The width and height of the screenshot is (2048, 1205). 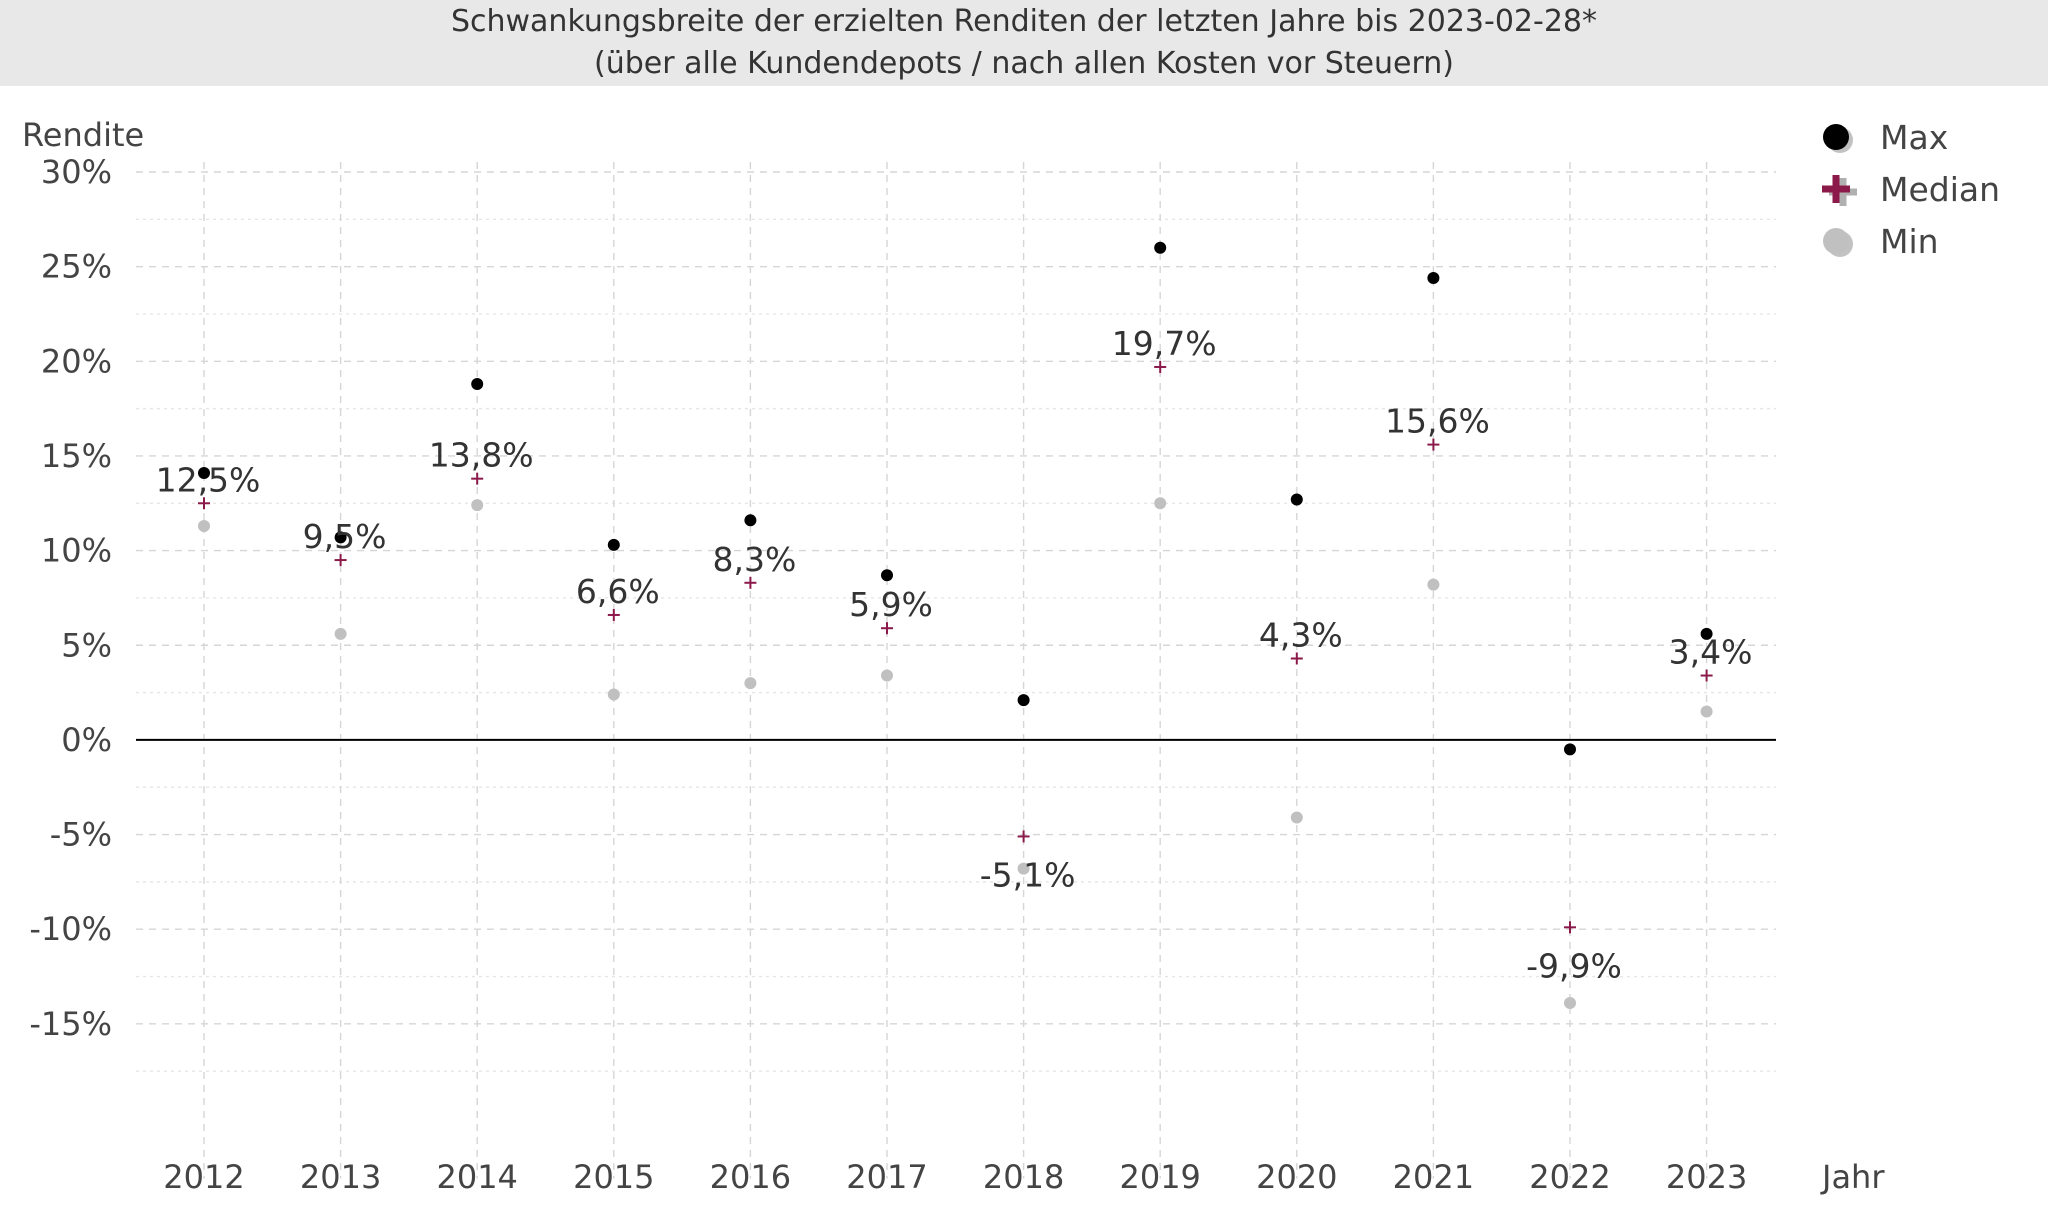 What do you see at coordinates (1569, 1177) in the screenshot?
I see `x-tick-label: 2022` at bounding box center [1569, 1177].